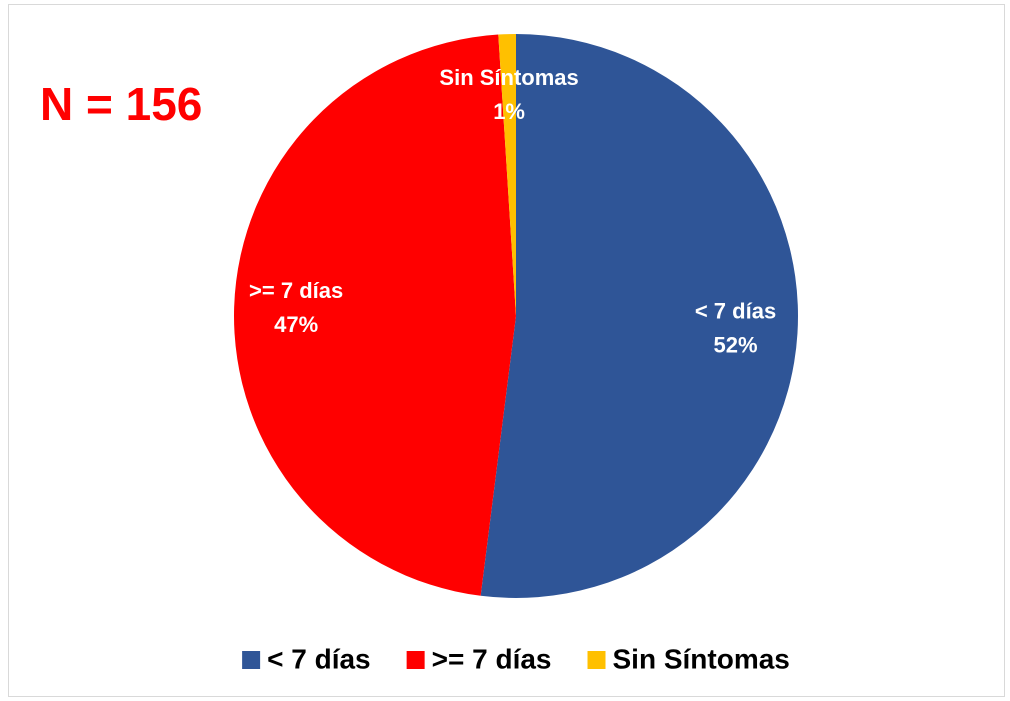  Describe the element at coordinates (701, 658) in the screenshot. I see `legend-label: Sin Síntomas` at that location.